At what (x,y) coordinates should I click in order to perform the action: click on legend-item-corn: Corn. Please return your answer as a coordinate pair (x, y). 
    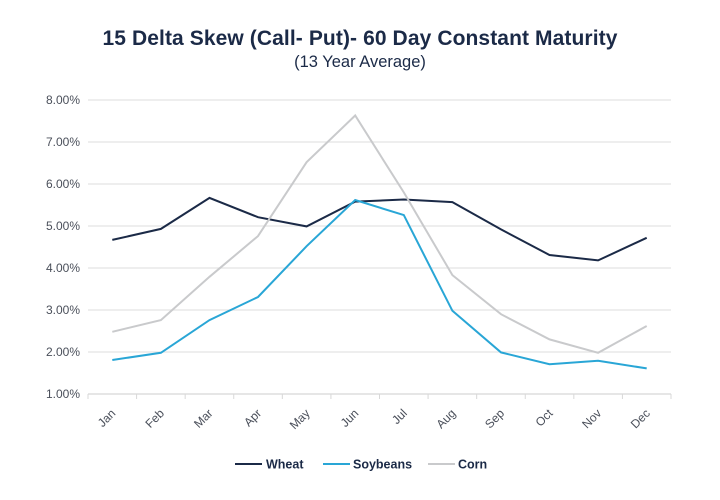
    Looking at the image, I should click on (457, 465).